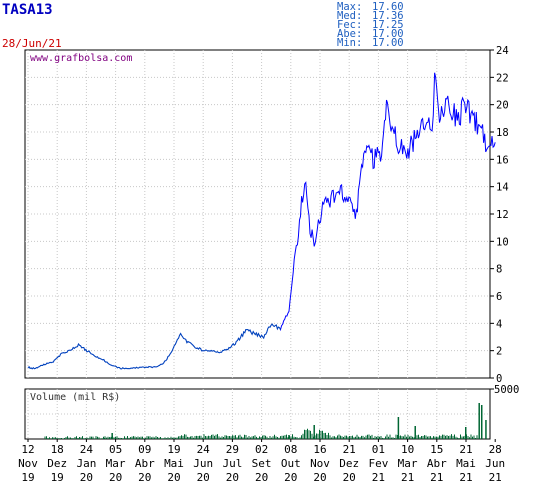 The width and height of the screenshot is (545, 494). I want to click on stat-abe-label: Abe:, so click(349, 34).